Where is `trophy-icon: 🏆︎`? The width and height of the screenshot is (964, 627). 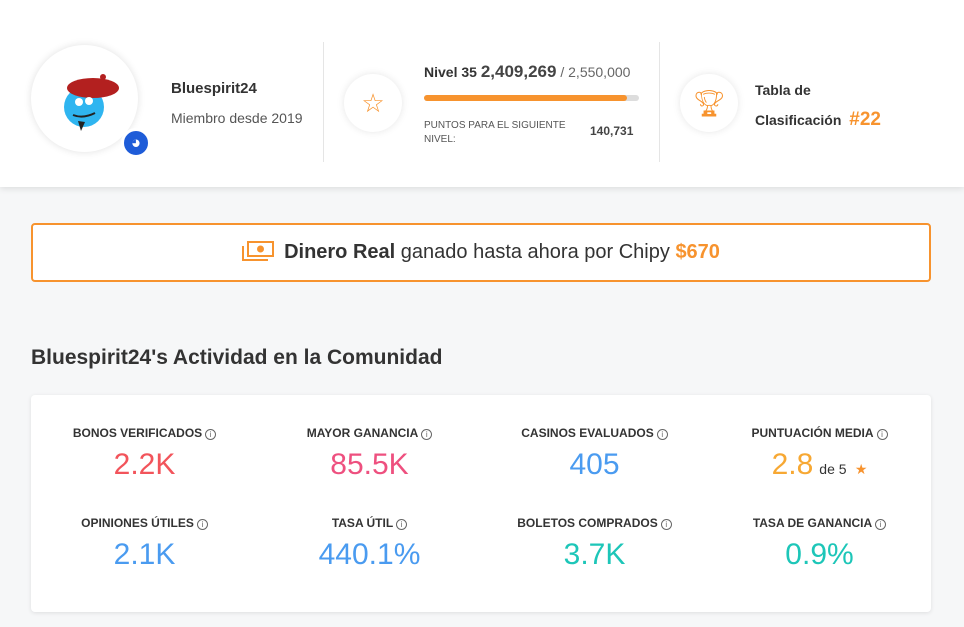
trophy-icon: 🏆︎ is located at coordinates (709, 103).